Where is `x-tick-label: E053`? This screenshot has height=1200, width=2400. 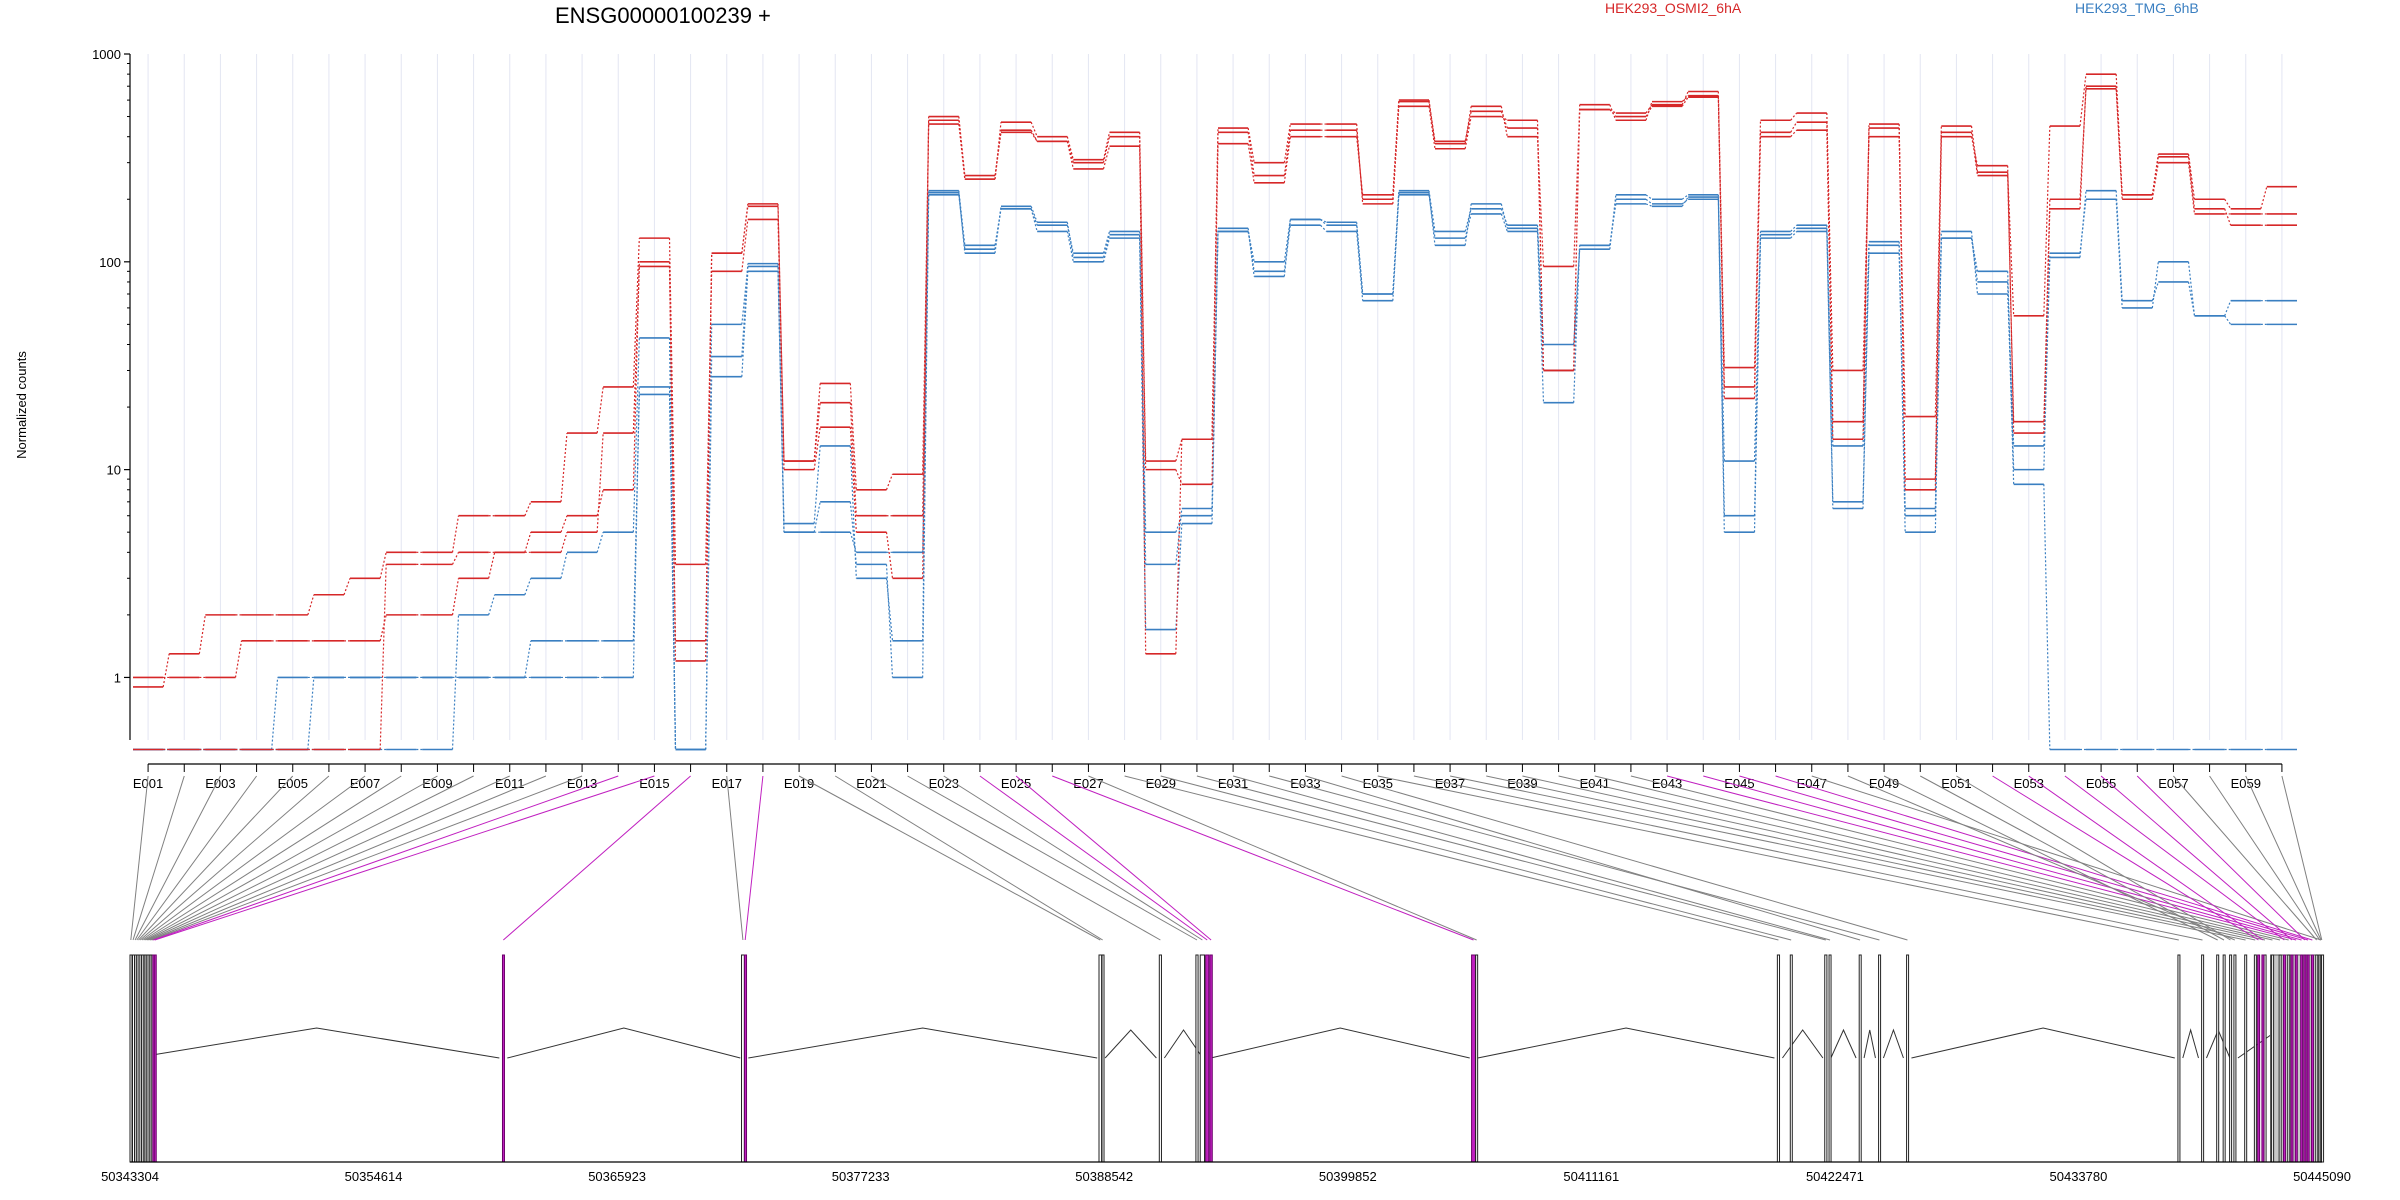 x-tick-label: E053 is located at coordinates (2029, 783).